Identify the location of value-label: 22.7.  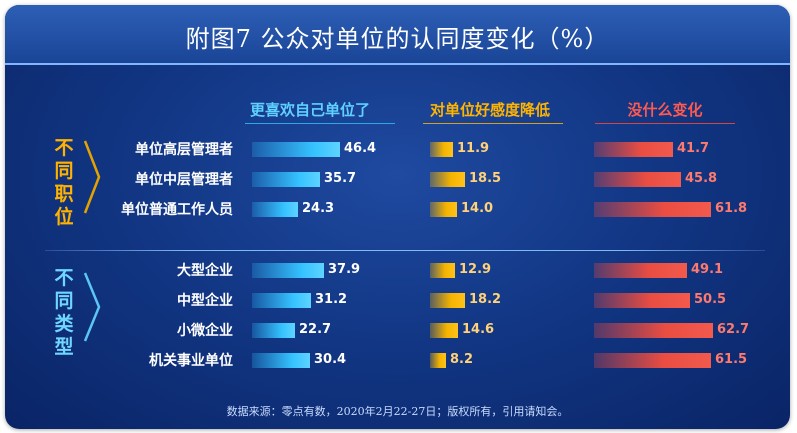
(315, 329).